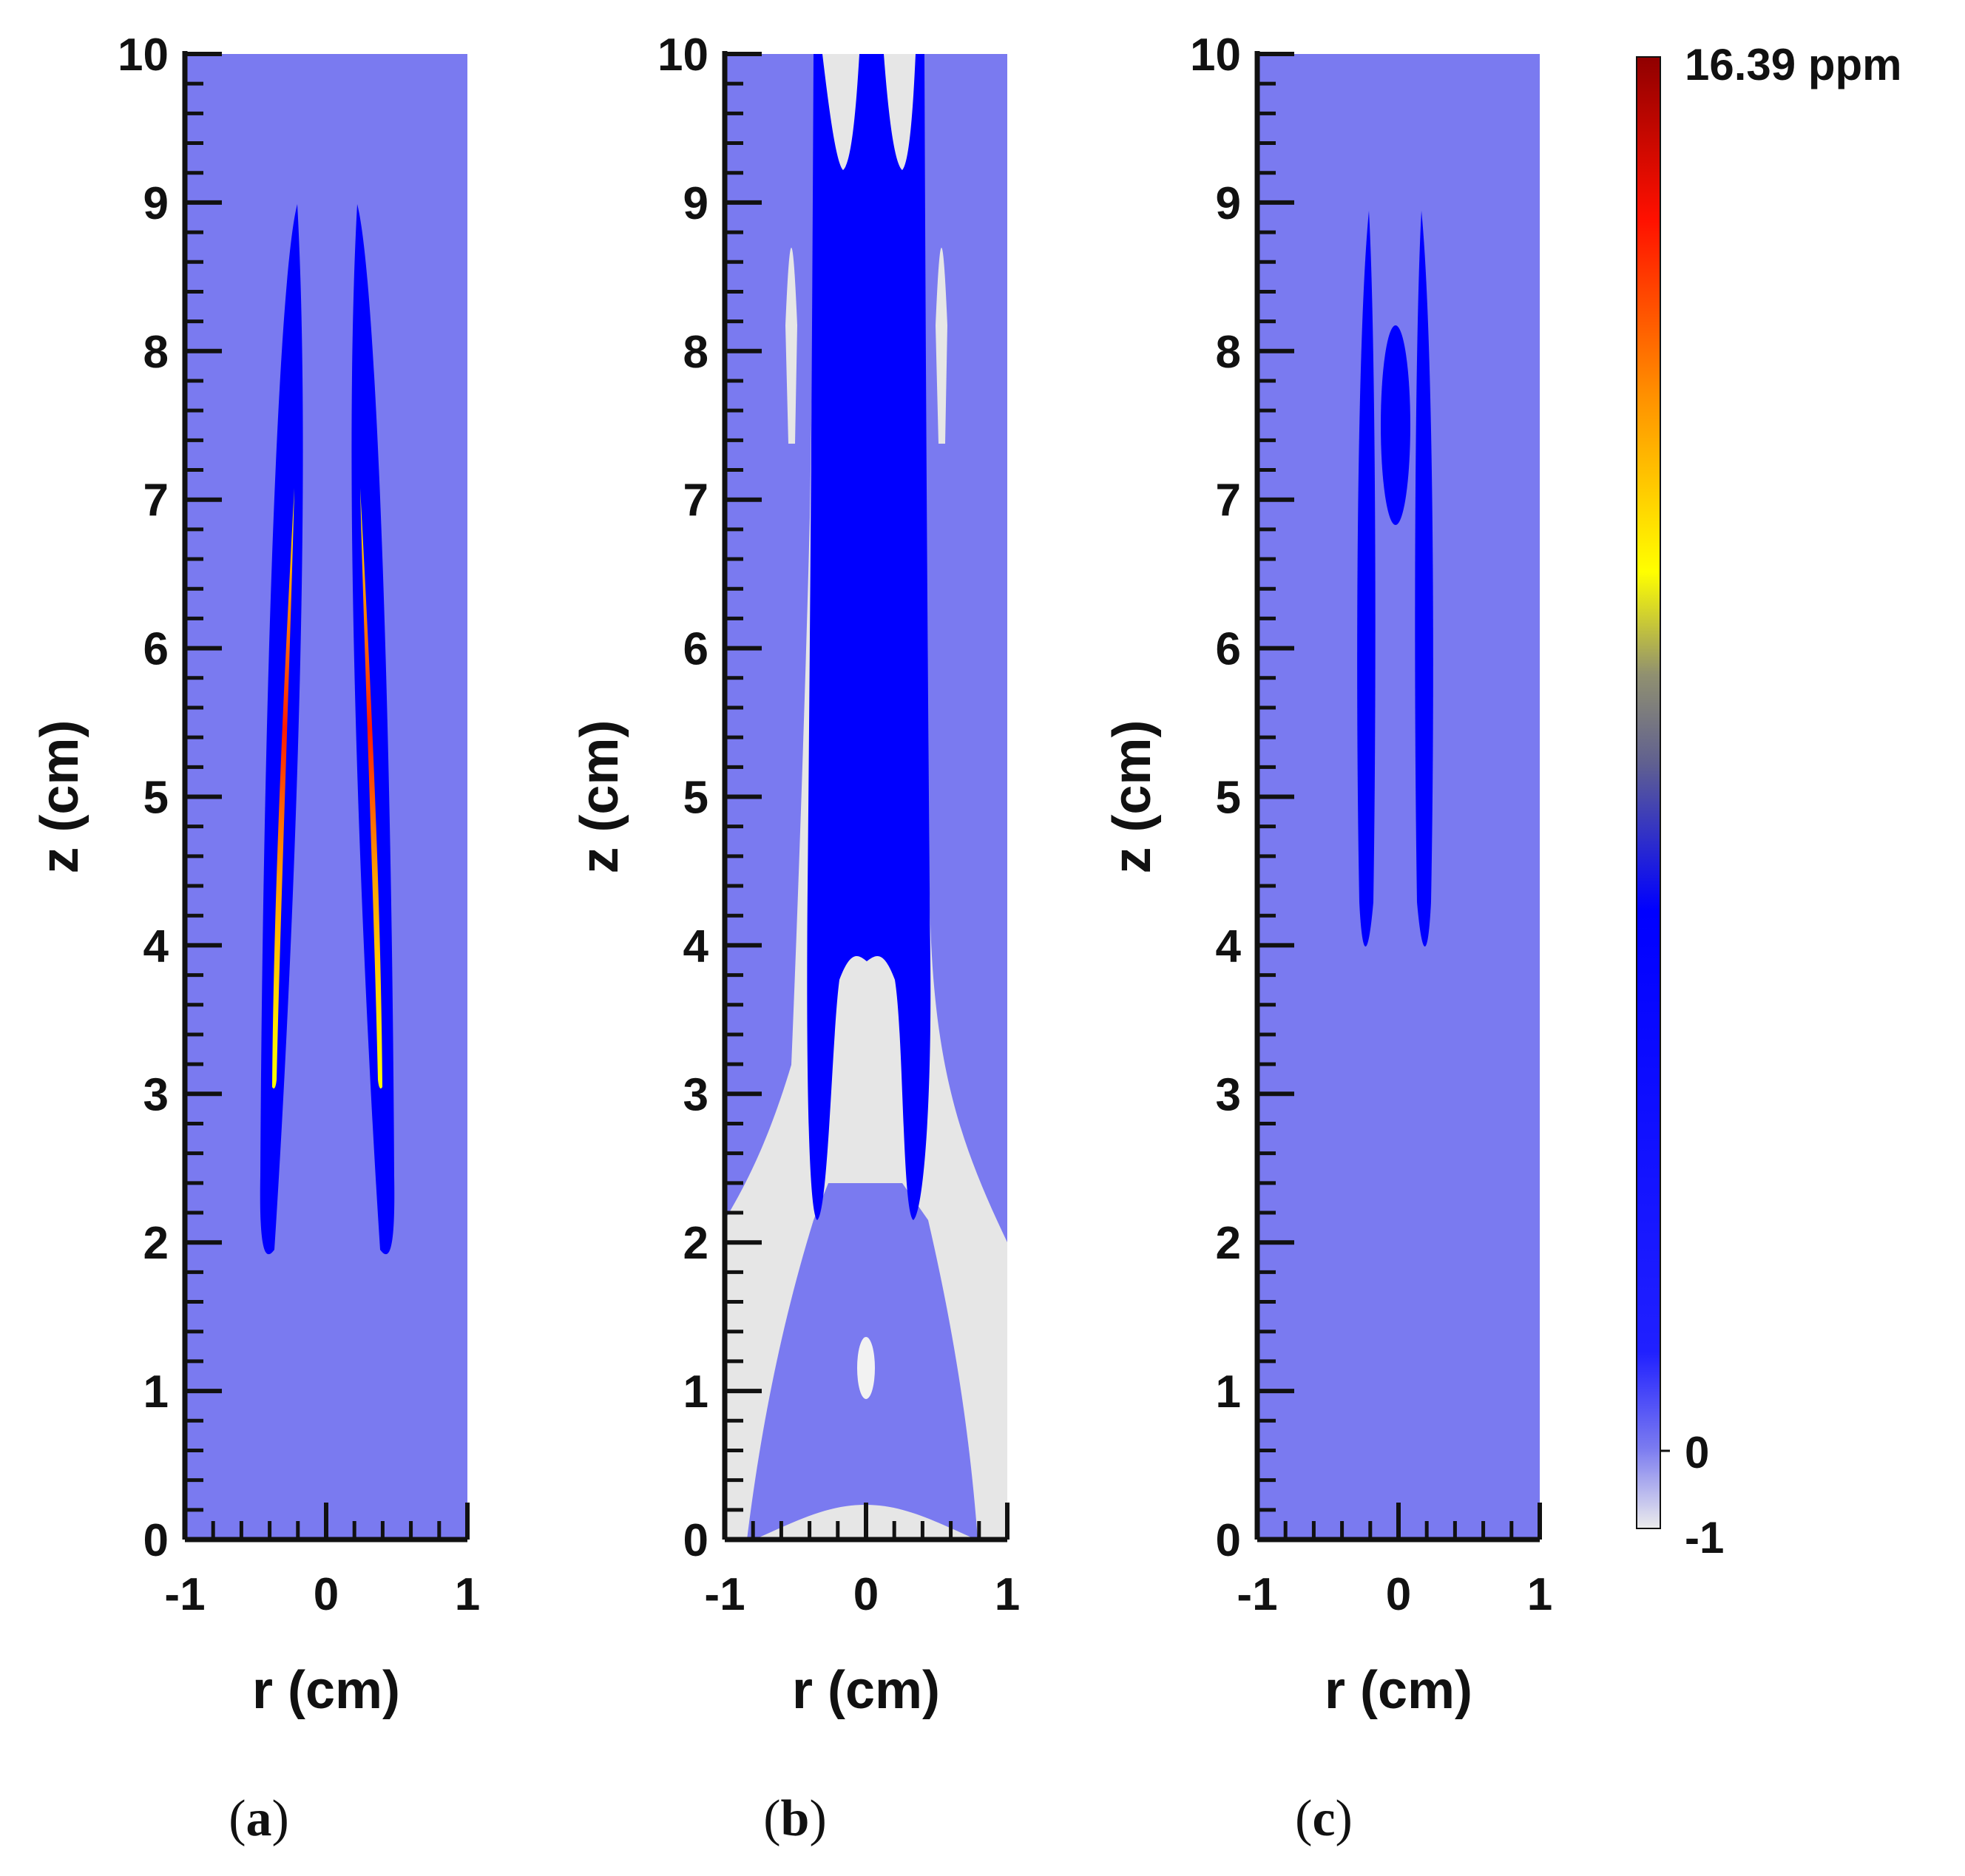 This screenshot has height=1876, width=1965. I want to click on panel-a-y-tick-label: 3, so click(156, 1094).